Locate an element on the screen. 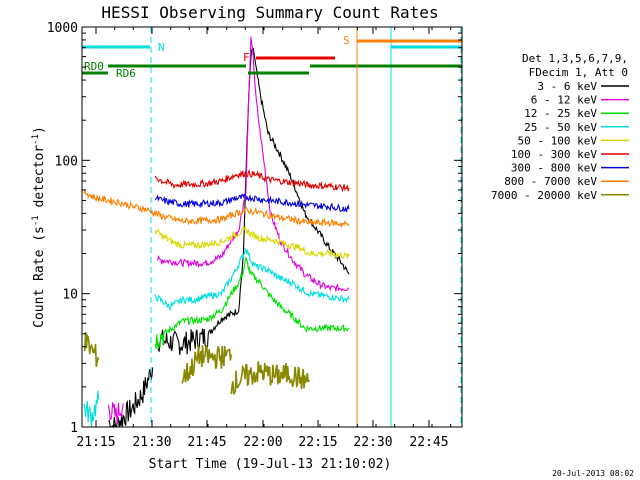 The width and height of the screenshot is (640, 480). legend-header: FDecim 1, Att 0 is located at coordinates (578, 72).